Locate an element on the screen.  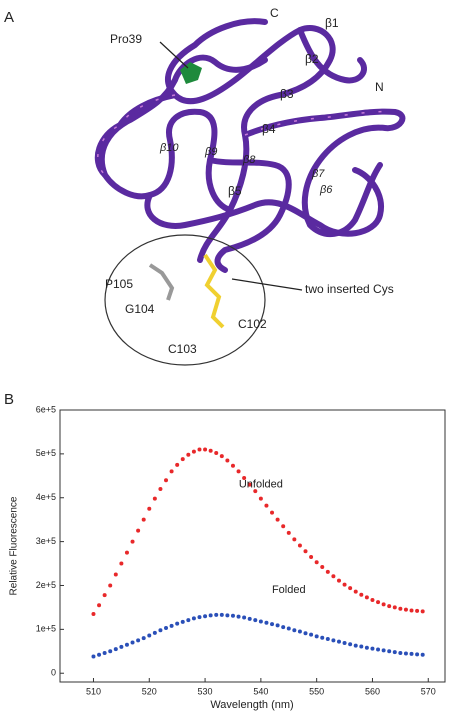
x-tick-label: 520 is located at coordinates (149, 691).